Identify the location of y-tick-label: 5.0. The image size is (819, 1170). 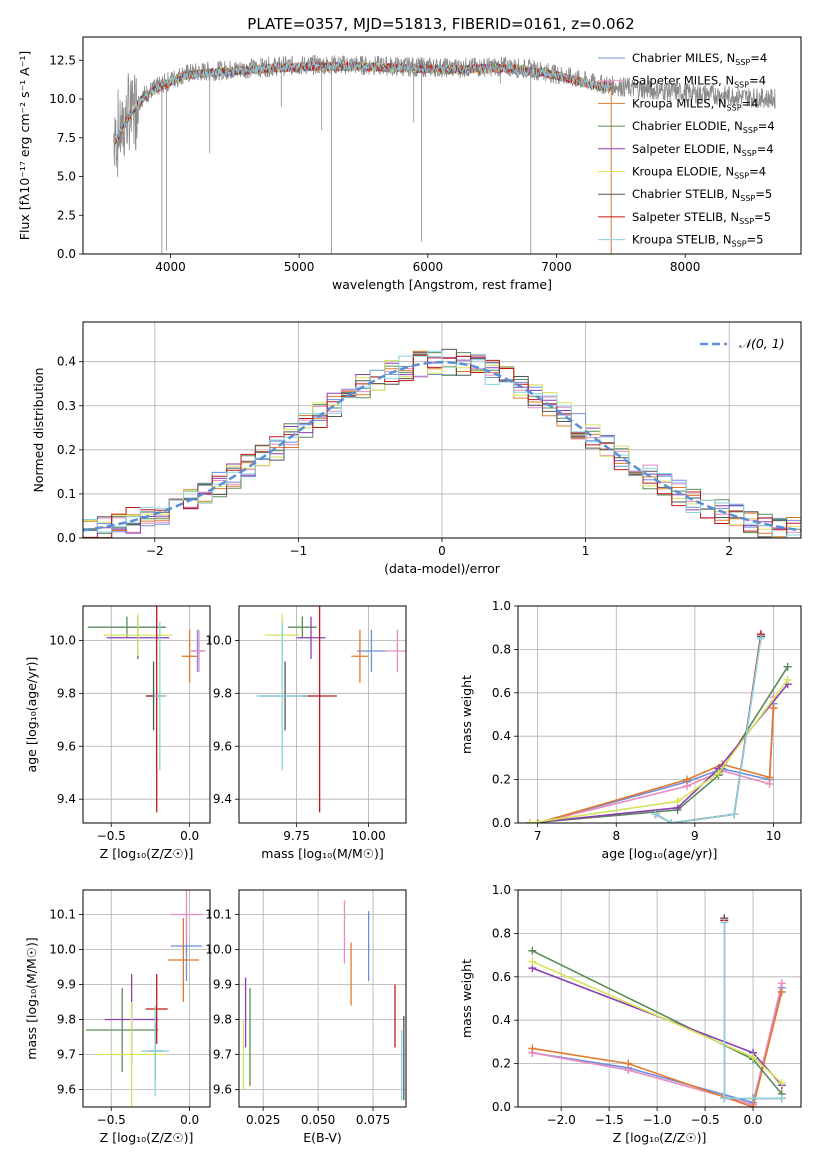
(66, 177).